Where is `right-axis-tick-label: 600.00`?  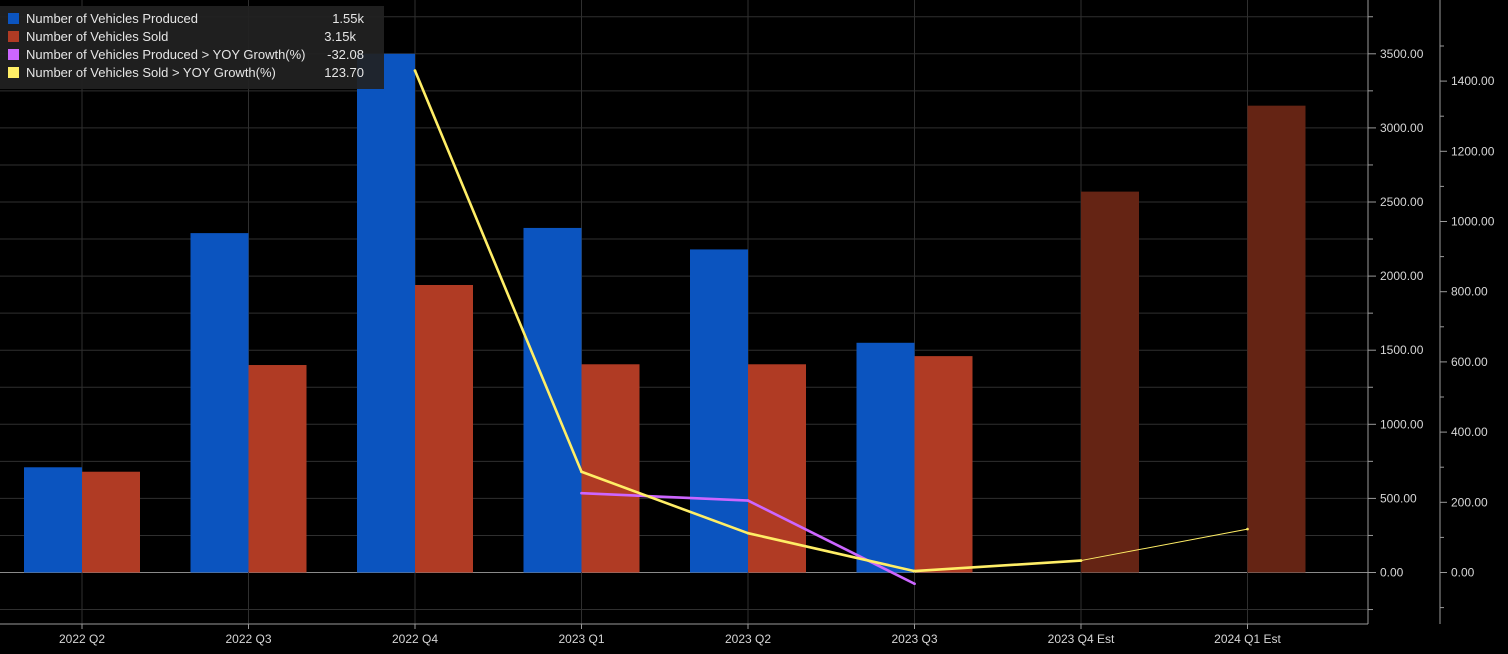 right-axis-tick-label: 600.00 is located at coordinates (1469, 362).